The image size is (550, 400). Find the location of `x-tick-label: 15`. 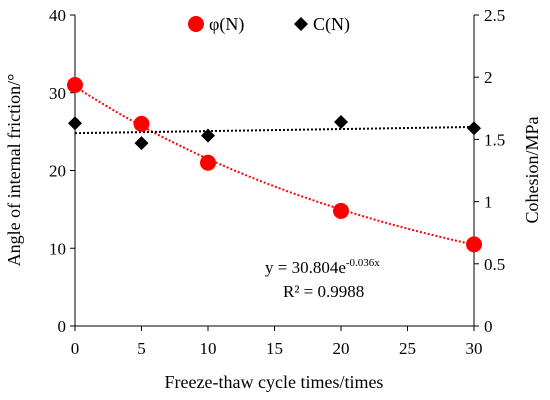

x-tick-label: 15 is located at coordinates (274, 348).